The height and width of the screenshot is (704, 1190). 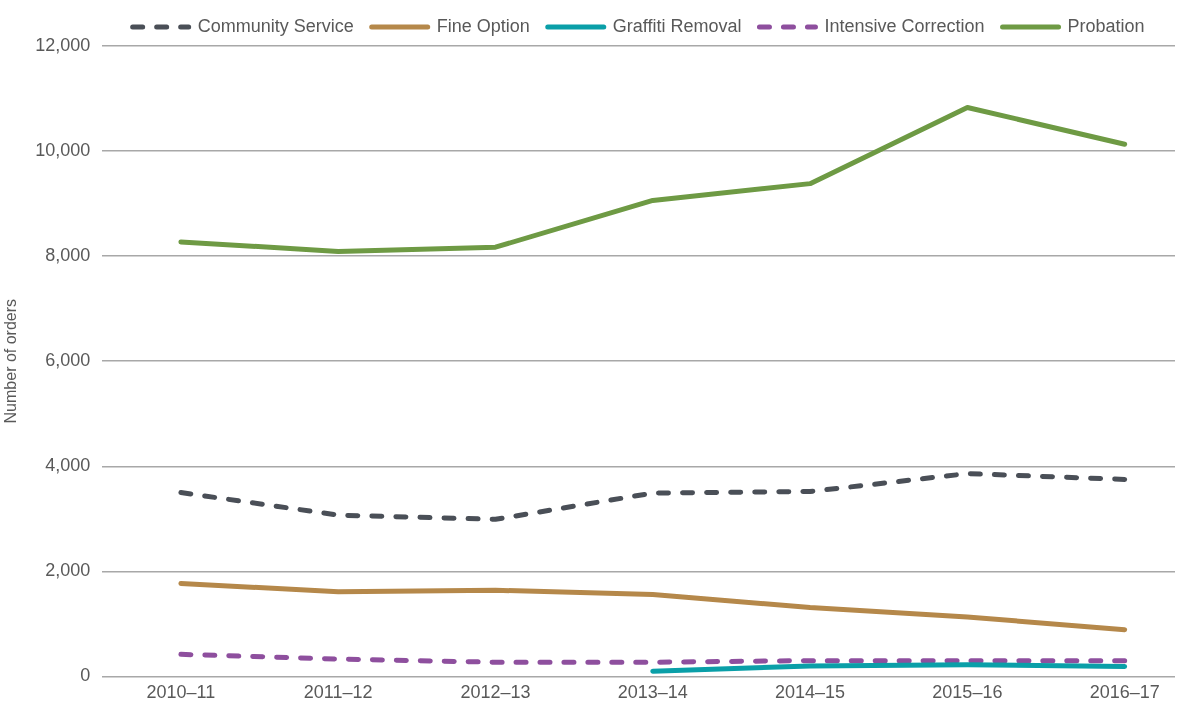 What do you see at coordinates (483, 25) in the screenshot?
I see `legend-label: Fine Option` at bounding box center [483, 25].